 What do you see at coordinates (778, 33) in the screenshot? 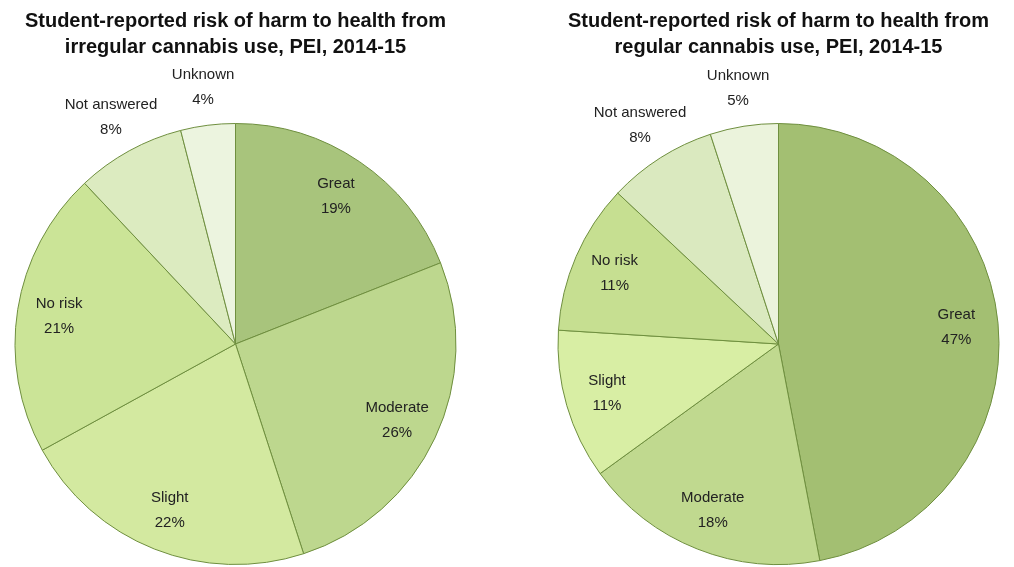
I see `chart-title: Student-reported risk of harm to health from regular cannabis use, PEI, 2014-15` at bounding box center [778, 33].